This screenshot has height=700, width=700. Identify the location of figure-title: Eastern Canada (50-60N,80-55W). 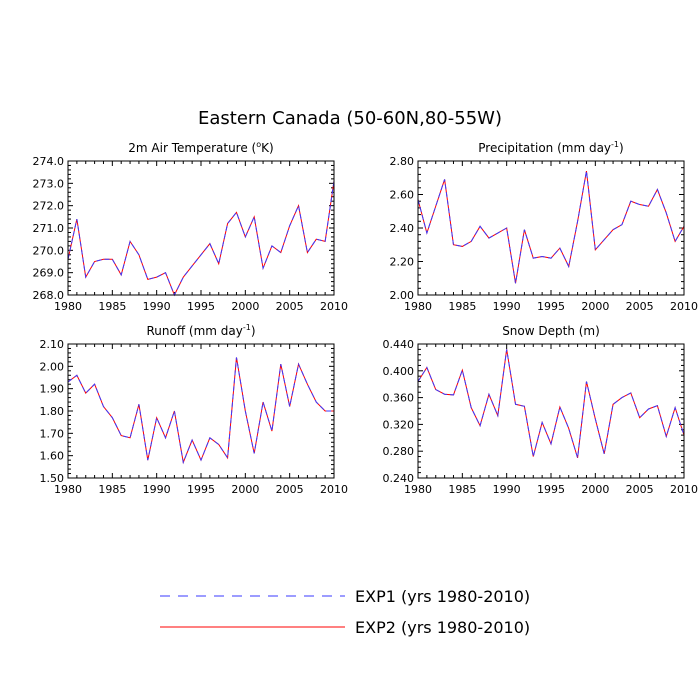
(350, 118).